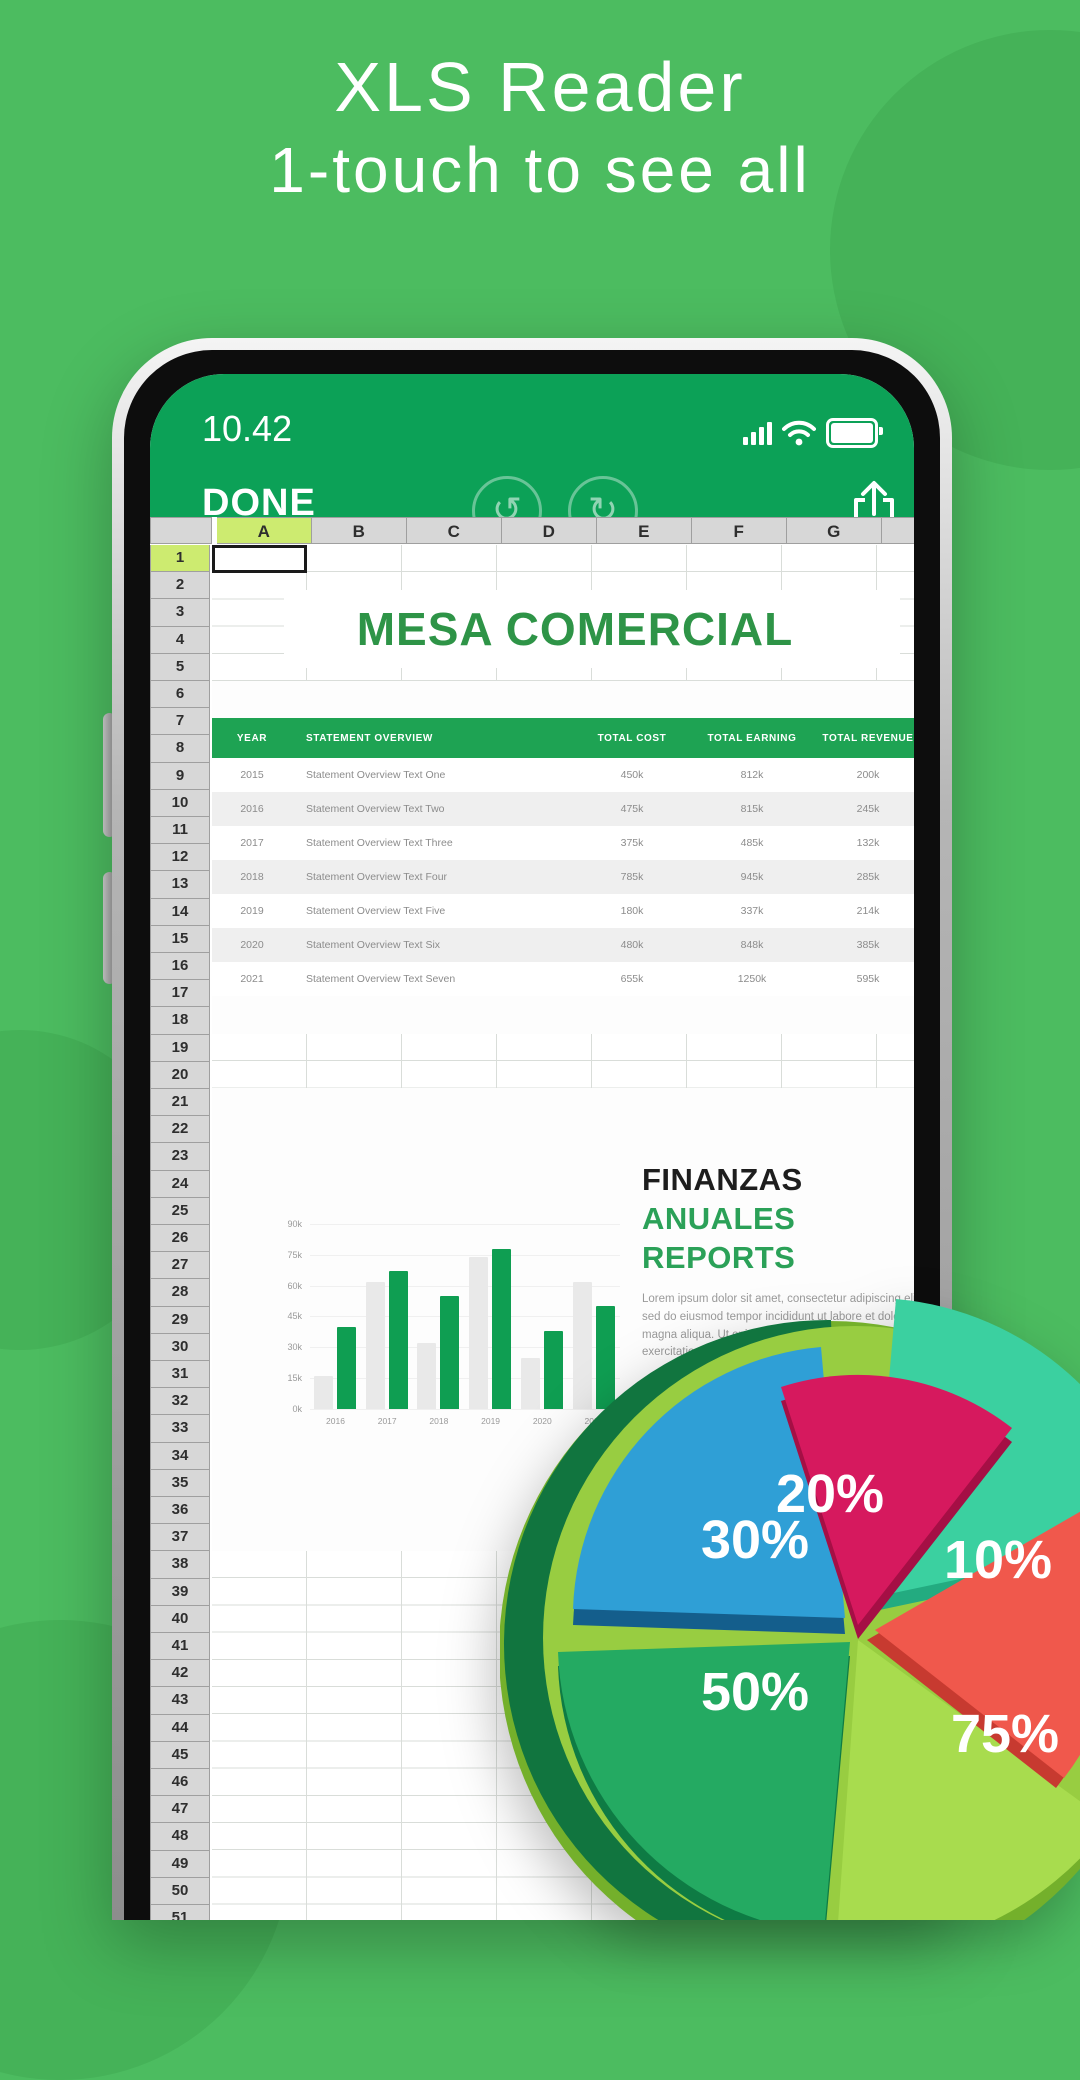  Describe the element at coordinates (532, 460) in the screenshot. I see `app-bar: 10.42 DONE ↺ ↻` at that location.